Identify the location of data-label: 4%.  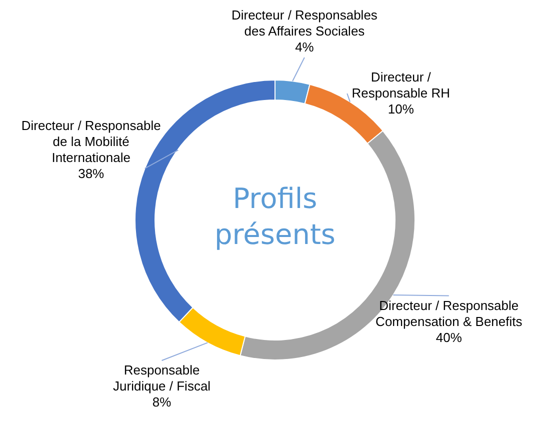
(304, 47).